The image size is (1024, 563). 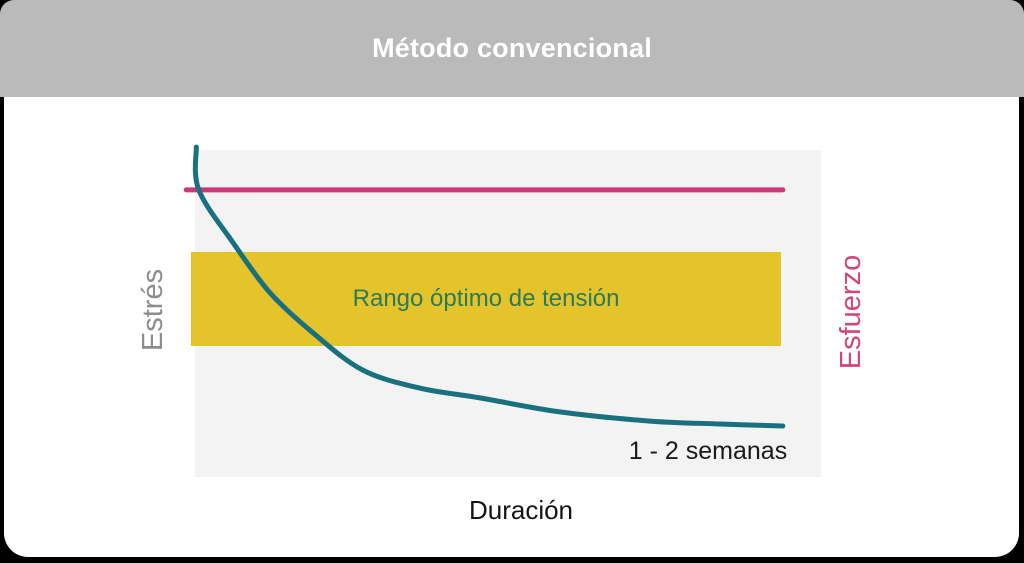 I want to click on duration-annotation: 1 - 2 semanas, so click(x=708, y=451).